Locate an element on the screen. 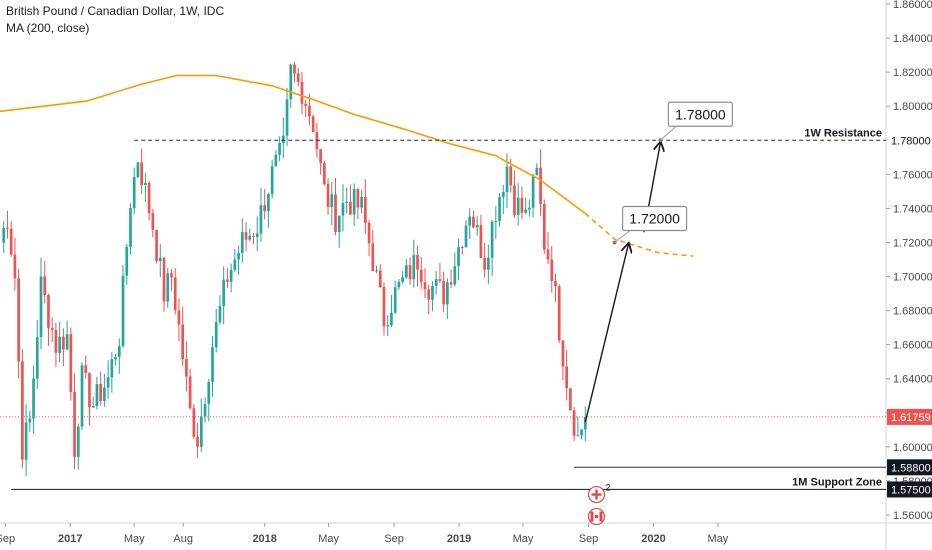 Image resolution: width=932 pixels, height=550 pixels. resistance-axis-label-bg is located at coordinates (909, 140).